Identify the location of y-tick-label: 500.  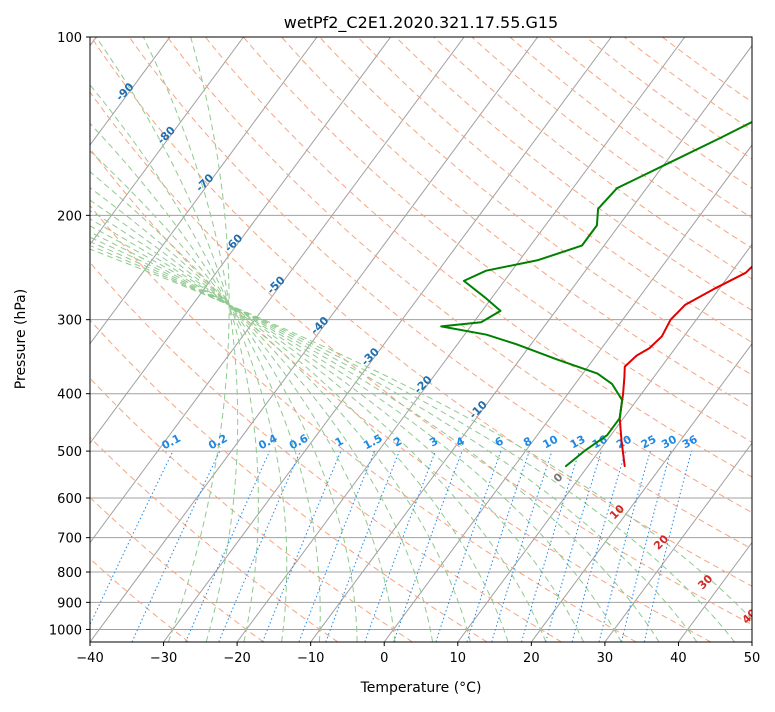
(69, 452).